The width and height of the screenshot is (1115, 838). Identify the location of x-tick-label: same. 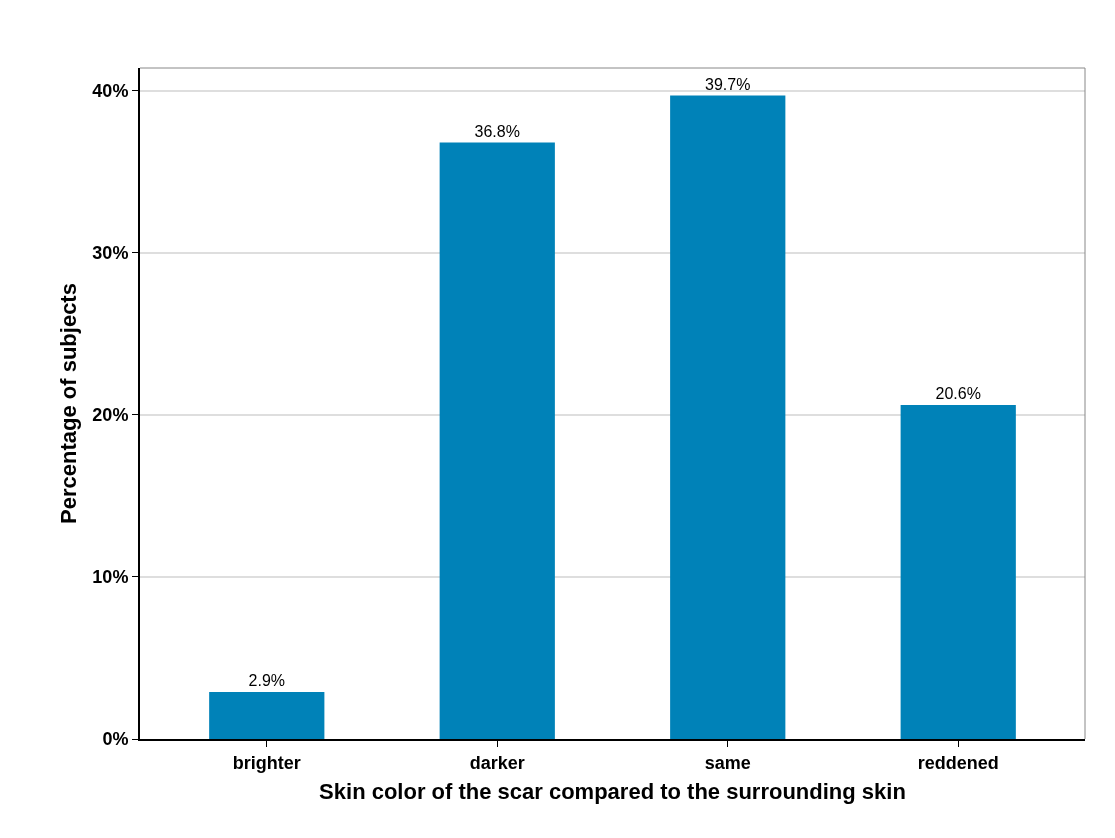
(727, 762).